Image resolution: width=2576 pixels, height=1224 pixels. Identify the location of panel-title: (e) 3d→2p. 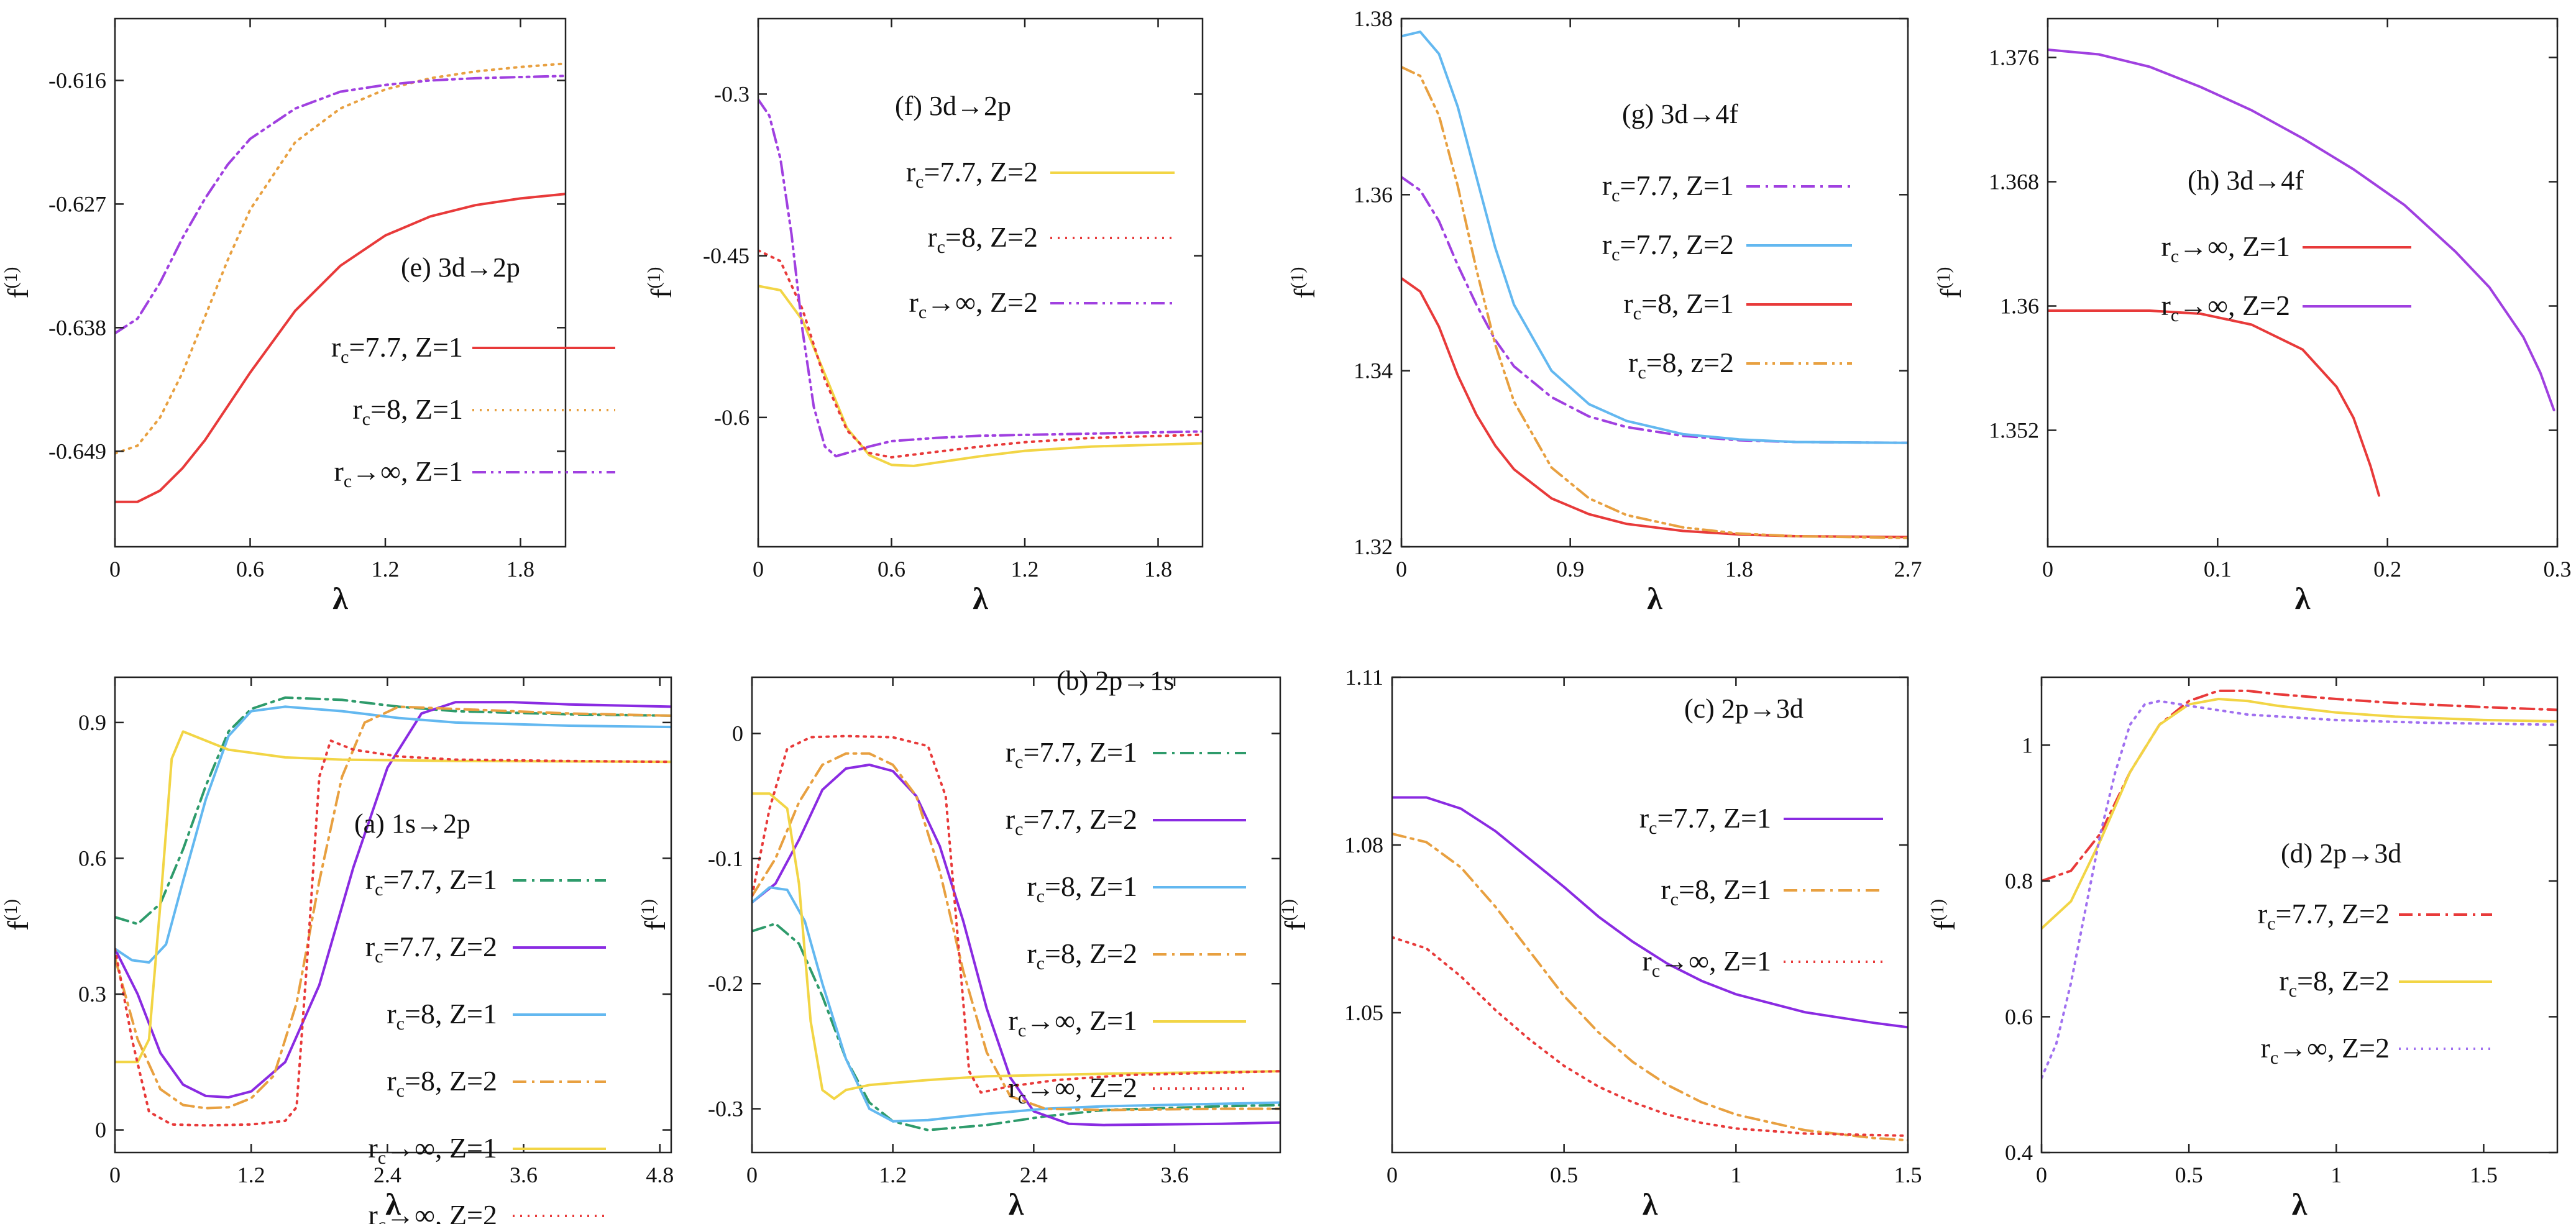
(460, 267).